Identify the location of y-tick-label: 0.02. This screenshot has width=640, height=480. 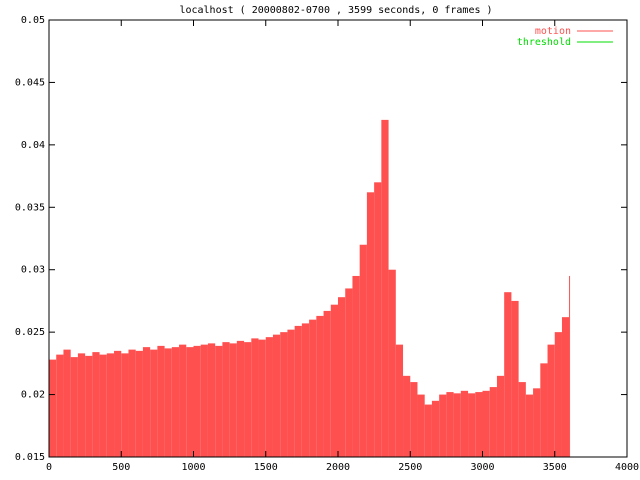
(33, 395).